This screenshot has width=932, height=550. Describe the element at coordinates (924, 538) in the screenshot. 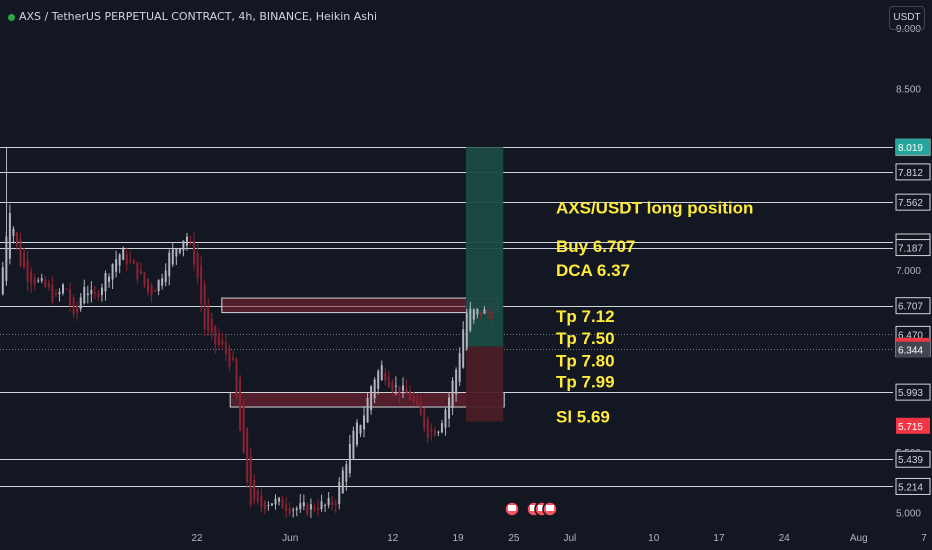

I see `time-tick-label: 7` at that location.